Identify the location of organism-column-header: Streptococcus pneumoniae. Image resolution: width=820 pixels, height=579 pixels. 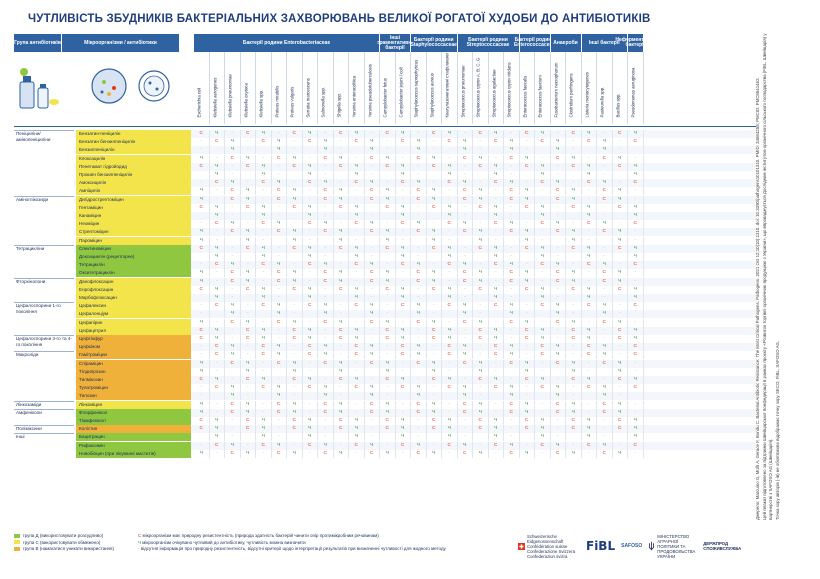
(465, 88).